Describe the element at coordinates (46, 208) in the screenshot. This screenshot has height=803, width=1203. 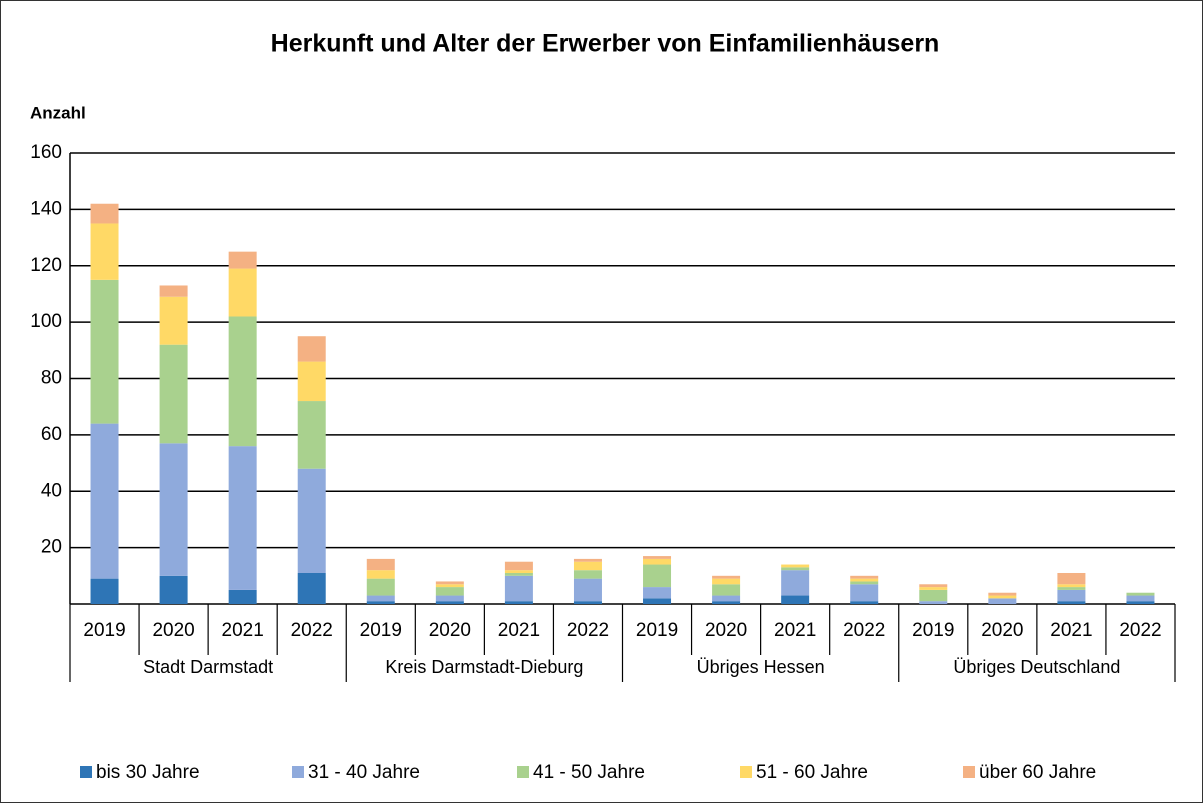
I see `y-tick-label: 140` at that location.